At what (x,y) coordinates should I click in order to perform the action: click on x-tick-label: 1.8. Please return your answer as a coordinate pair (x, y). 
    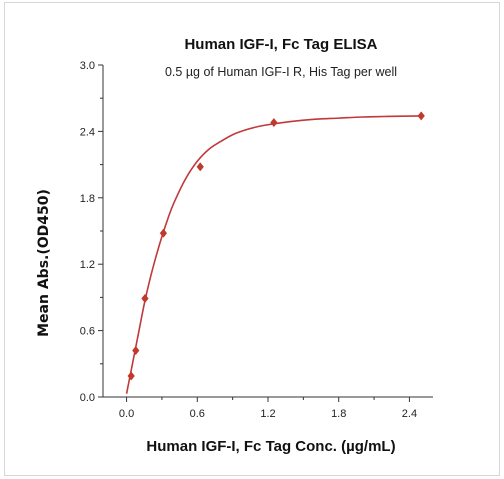
    Looking at the image, I should click on (338, 414).